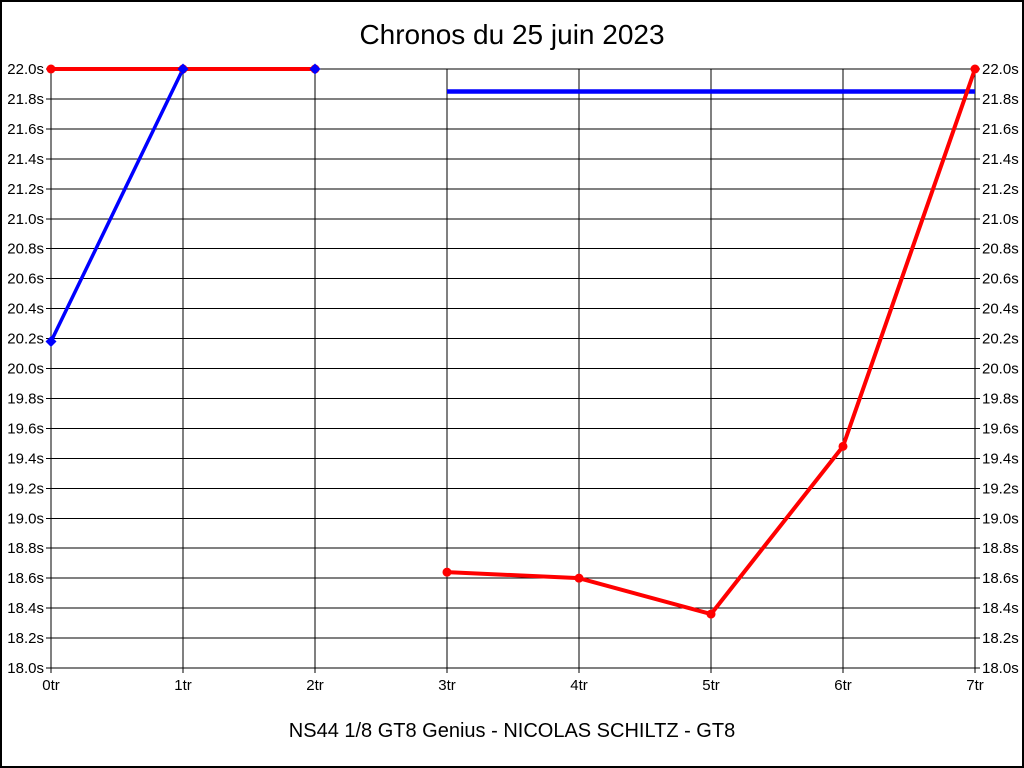 This screenshot has height=768, width=1024. I want to click on x-axis-label: 2tr, so click(315, 685).